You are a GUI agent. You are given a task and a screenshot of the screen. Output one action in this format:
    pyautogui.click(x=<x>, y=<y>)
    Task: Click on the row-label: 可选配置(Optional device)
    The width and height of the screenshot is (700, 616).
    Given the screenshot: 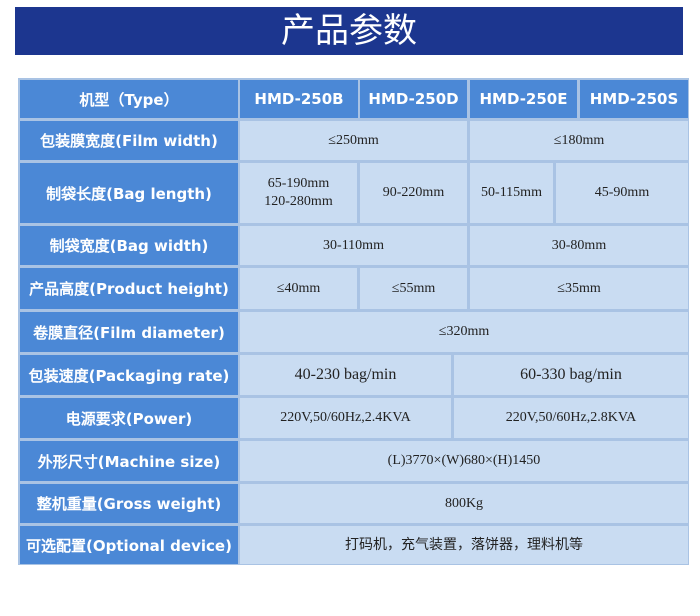 What is the action you would take?
    pyautogui.click(x=129, y=545)
    